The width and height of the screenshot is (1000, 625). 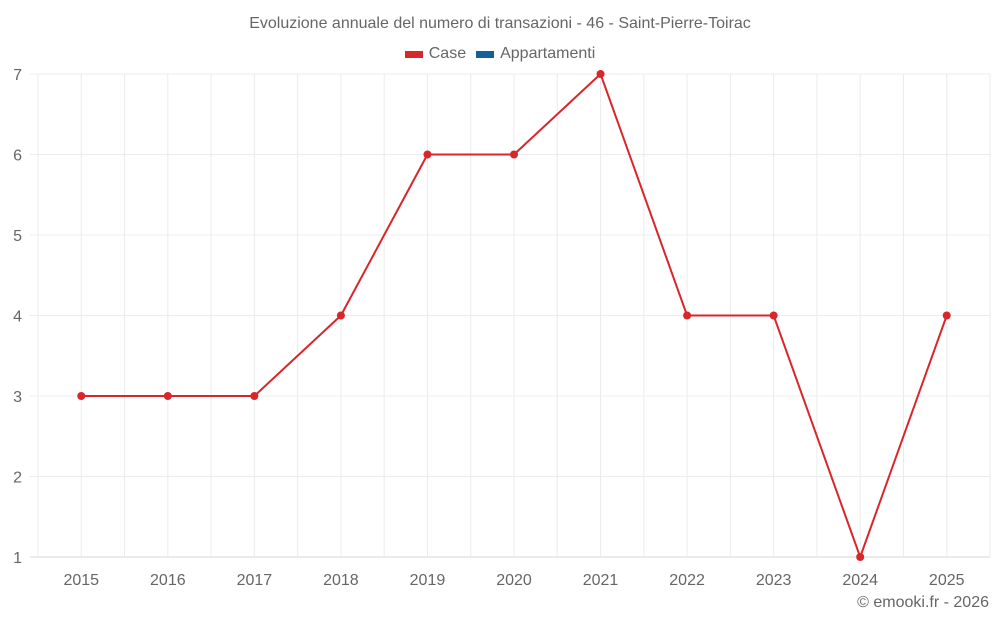 What do you see at coordinates (485, 54) in the screenshot?
I see `legend-swatch-appartamenti` at bounding box center [485, 54].